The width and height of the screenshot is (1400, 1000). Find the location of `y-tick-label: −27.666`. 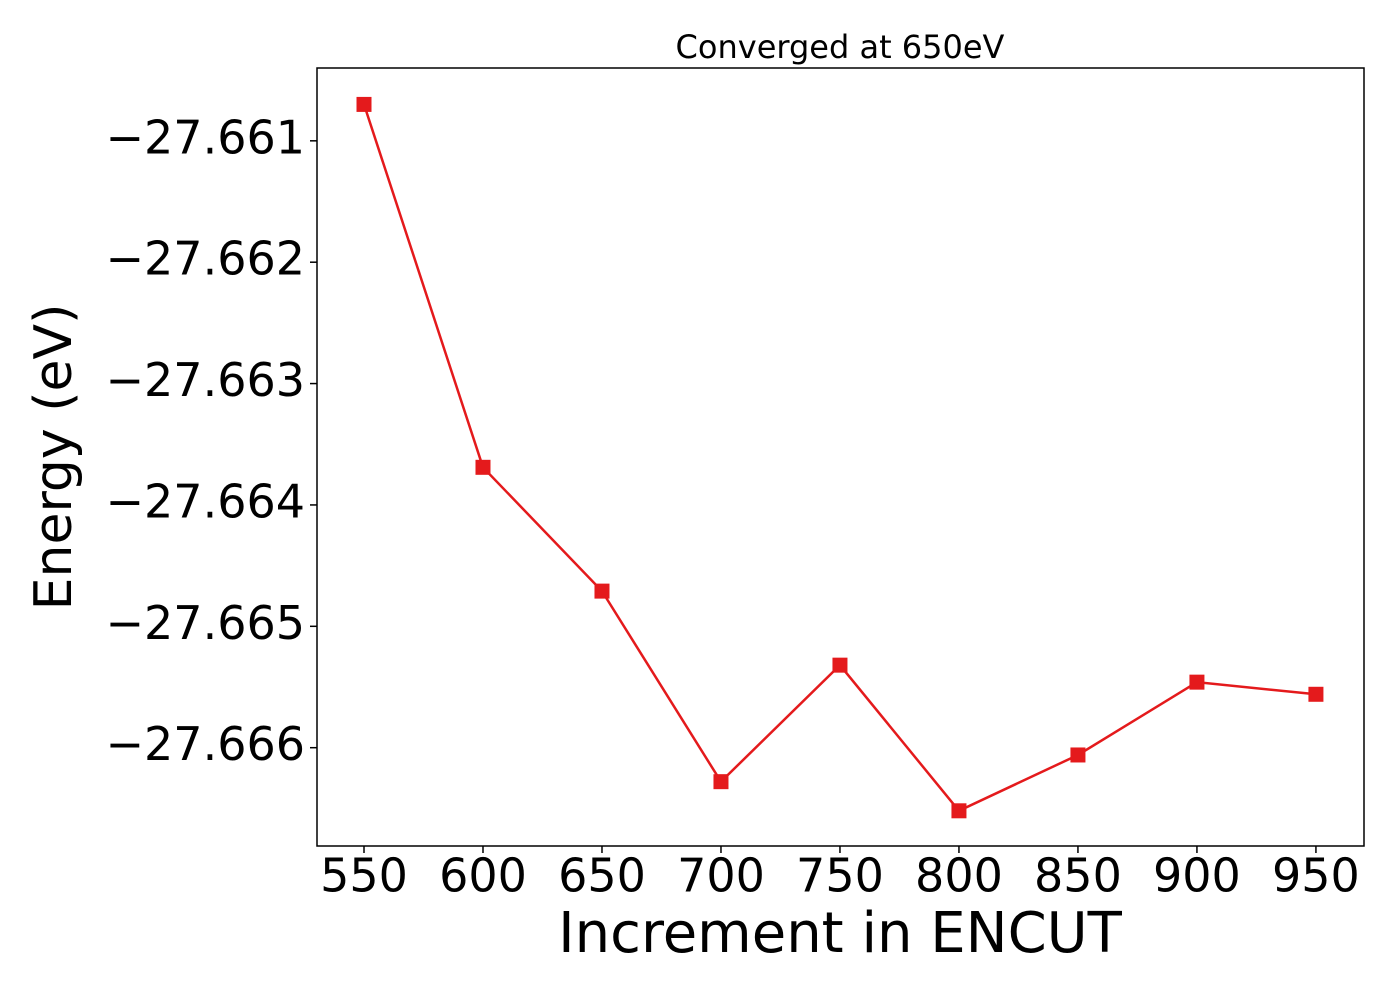

y-tick-label: −27.666 is located at coordinates (206, 744).